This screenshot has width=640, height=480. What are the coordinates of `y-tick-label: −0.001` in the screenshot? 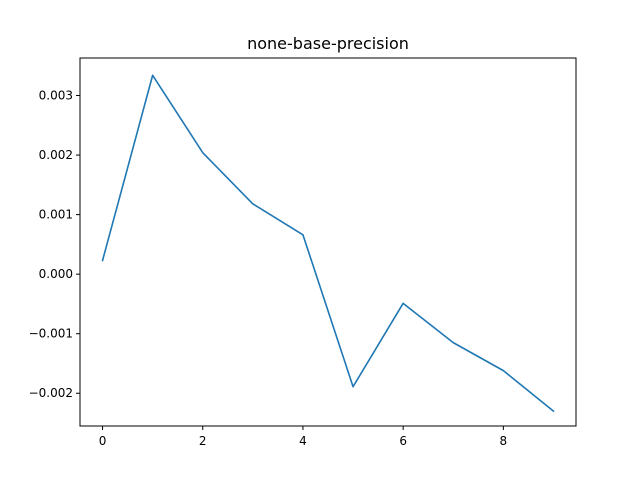 It's located at (51, 334).